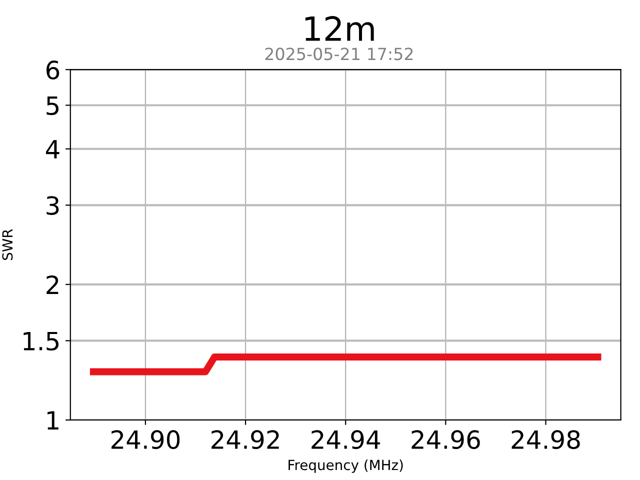  What do you see at coordinates (52, 206) in the screenshot?
I see `y-tick-label: 3` at bounding box center [52, 206].